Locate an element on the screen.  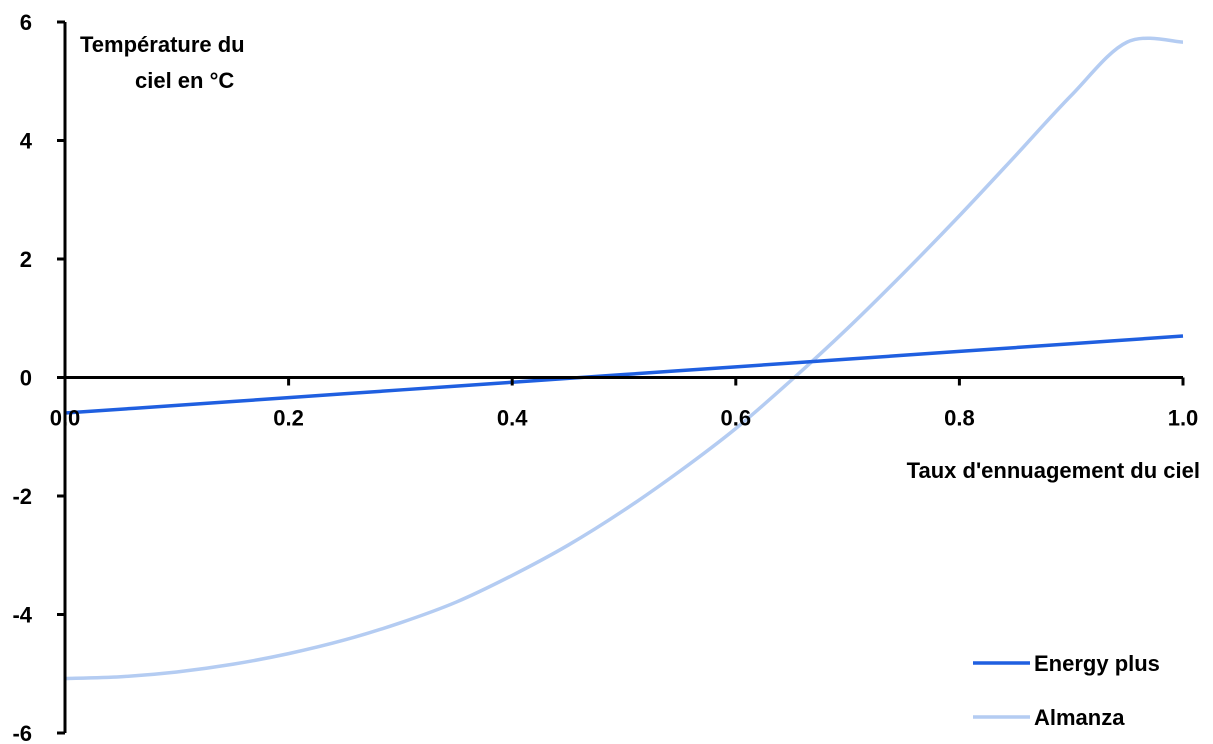
x-tick-label: 0.8 is located at coordinates (959, 418).